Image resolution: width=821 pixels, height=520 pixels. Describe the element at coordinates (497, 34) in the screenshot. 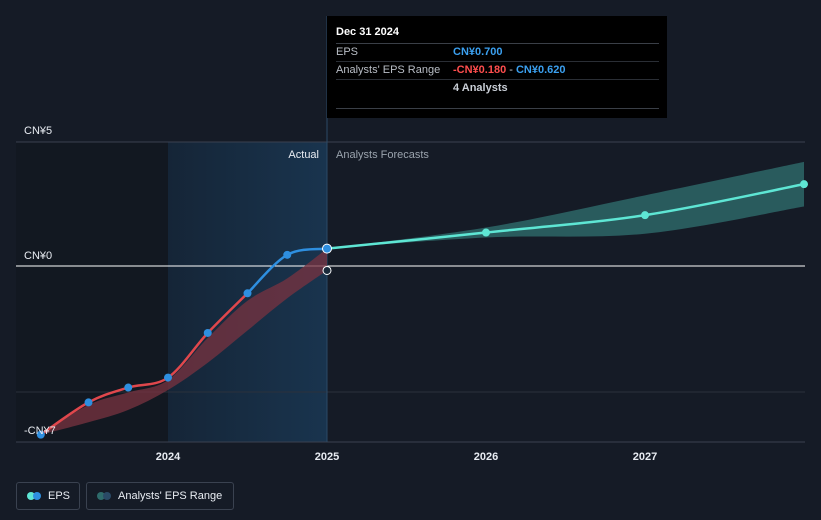

I see `tooltip-date: Dec 31 2024` at that location.